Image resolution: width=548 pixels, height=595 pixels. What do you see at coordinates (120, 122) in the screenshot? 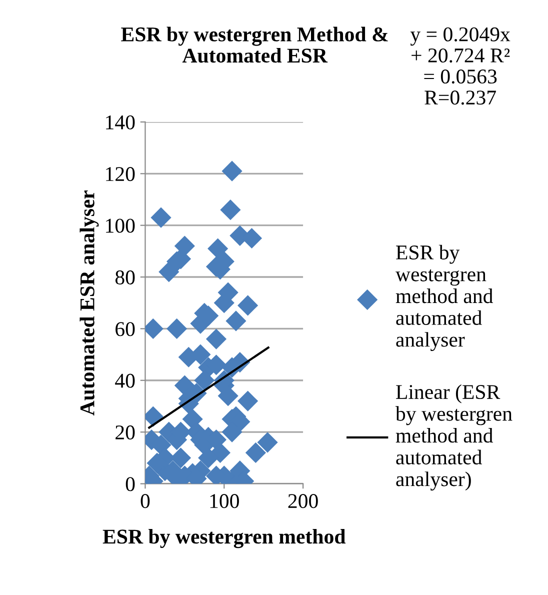
I see `y-tick-label: 140` at bounding box center [120, 122].